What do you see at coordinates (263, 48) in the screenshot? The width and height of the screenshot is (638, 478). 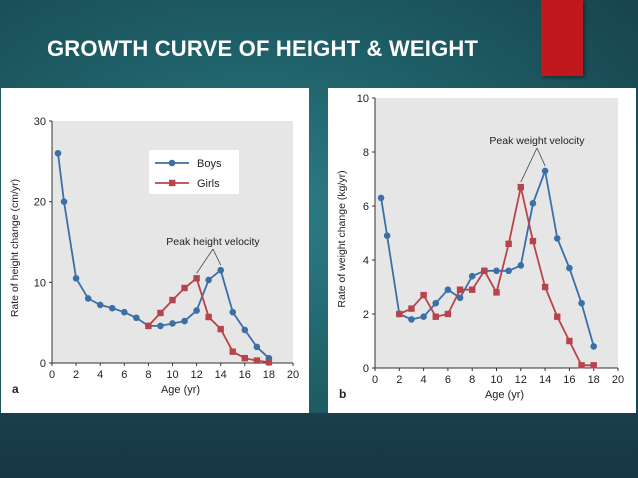 I see `slide-title: GROWTH CURVE OF HEIGHT & WEIGHT` at bounding box center [263, 48].